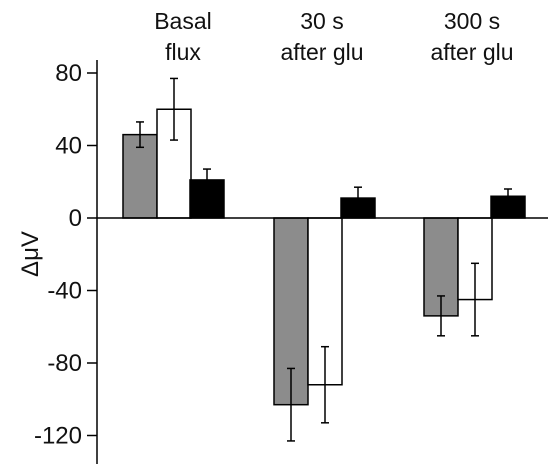 This screenshot has height=464, width=548. Describe the element at coordinates (471, 52) in the screenshot. I see `category-label-2-line2: after glu` at that location.